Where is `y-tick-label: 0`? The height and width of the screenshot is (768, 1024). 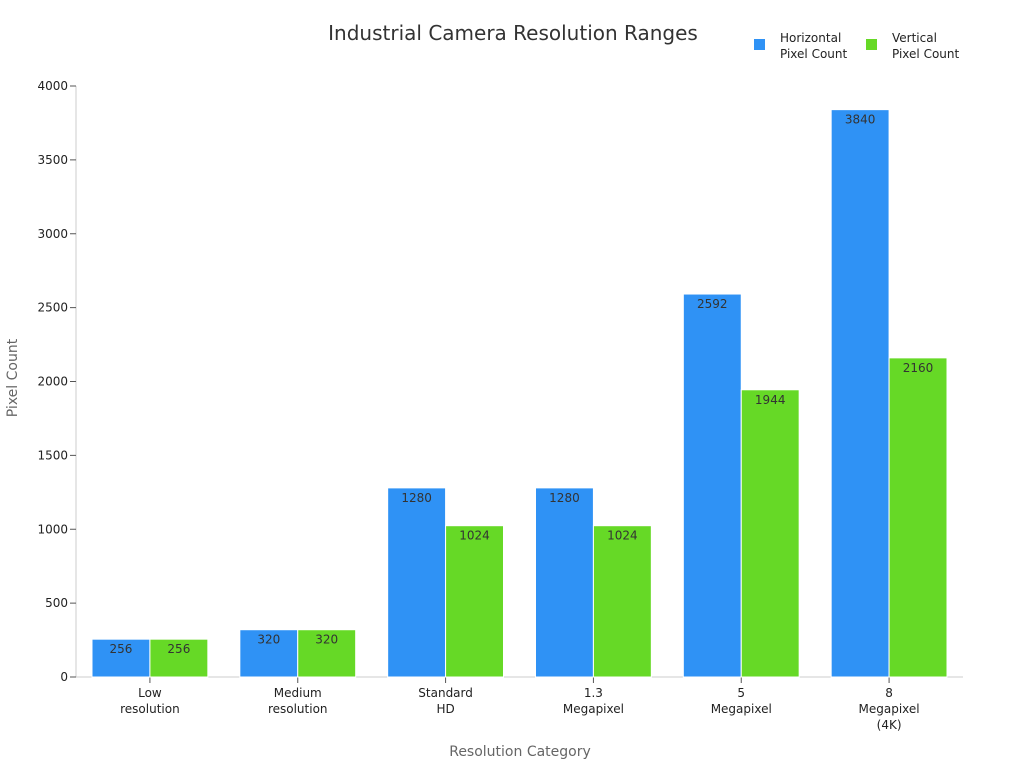
y-tick-label: 0 is located at coordinates (64, 677).